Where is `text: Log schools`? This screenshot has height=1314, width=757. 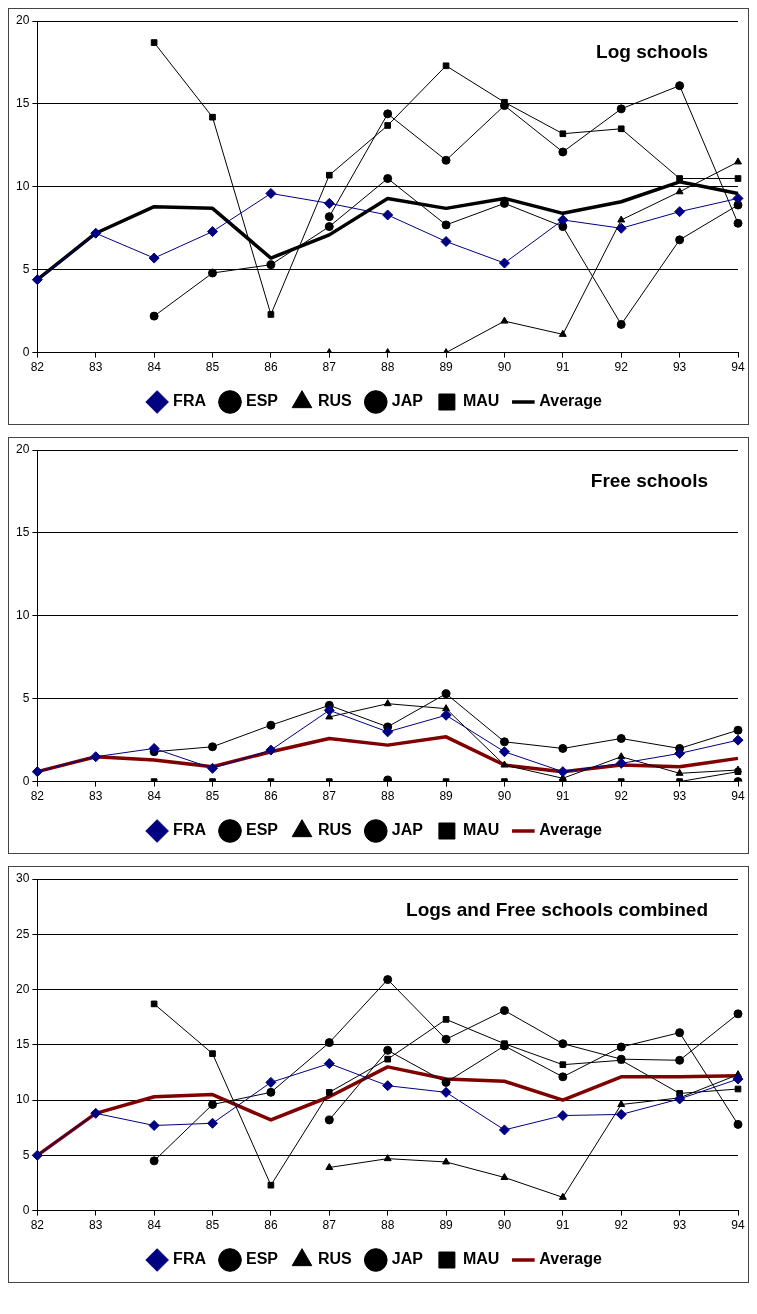 text: Log schools is located at coordinates (652, 51).